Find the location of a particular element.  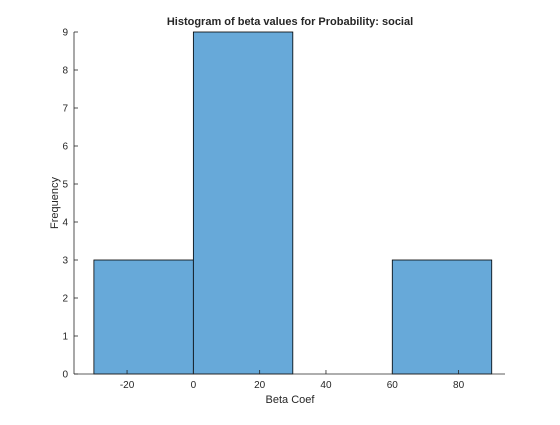

y-tick-label-9: 9 is located at coordinates (65, 33).